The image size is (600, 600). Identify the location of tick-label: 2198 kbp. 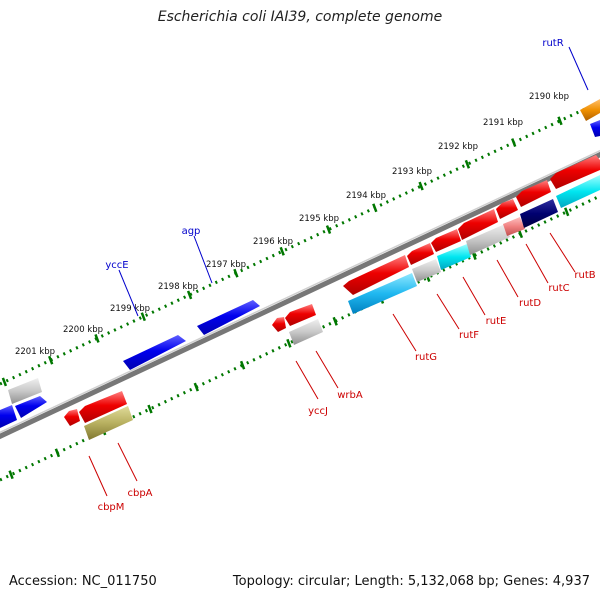
(178, 287).